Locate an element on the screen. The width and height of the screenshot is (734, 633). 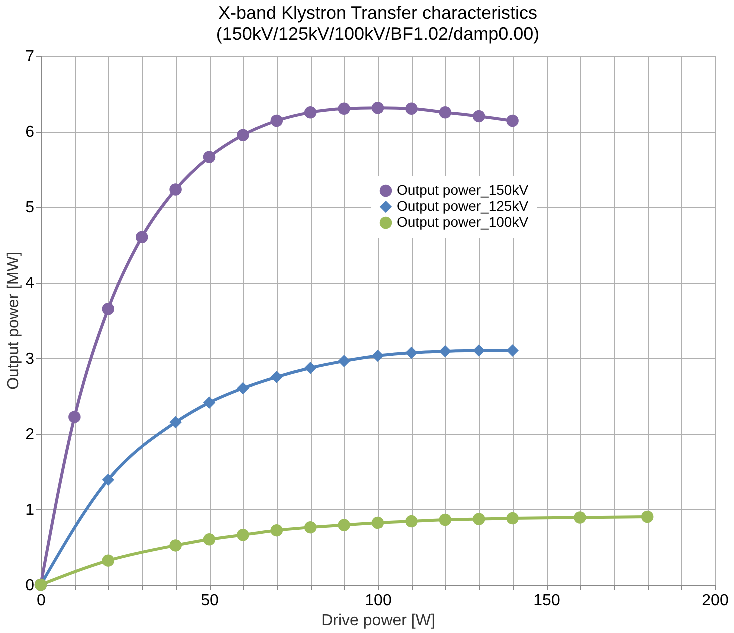
y-tick-label: 5 is located at coordinates (30, 208).